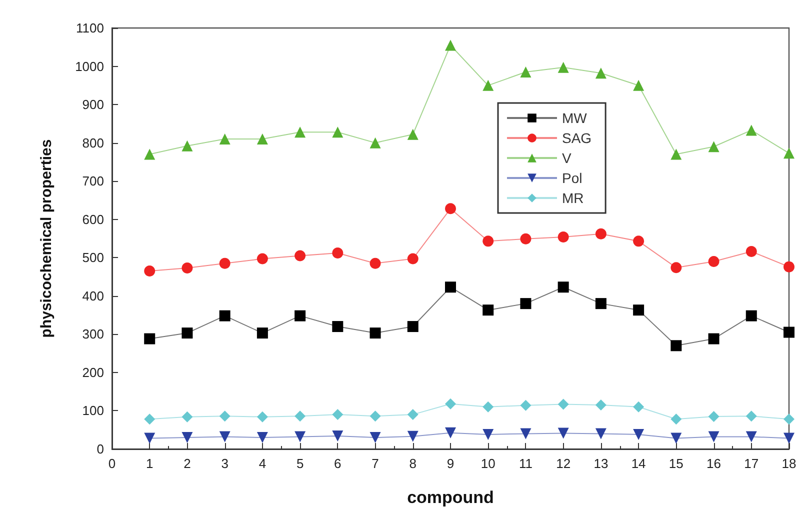 The image size is (810, 519). Describe the element at coordinates (150, 463) in the screenshot. I see `x-tick-label: 1` at that location.